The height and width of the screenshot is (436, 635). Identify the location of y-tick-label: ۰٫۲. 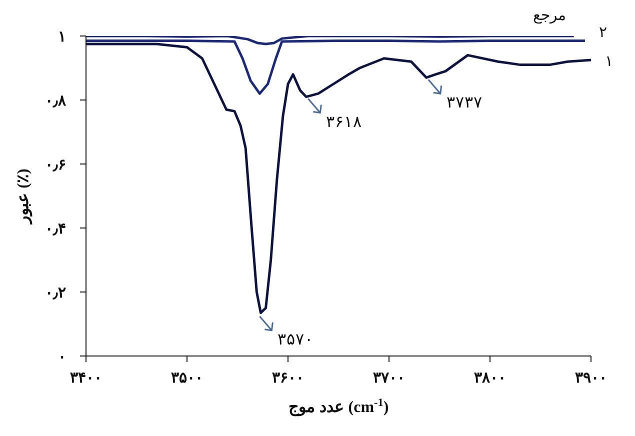
(55, 293).